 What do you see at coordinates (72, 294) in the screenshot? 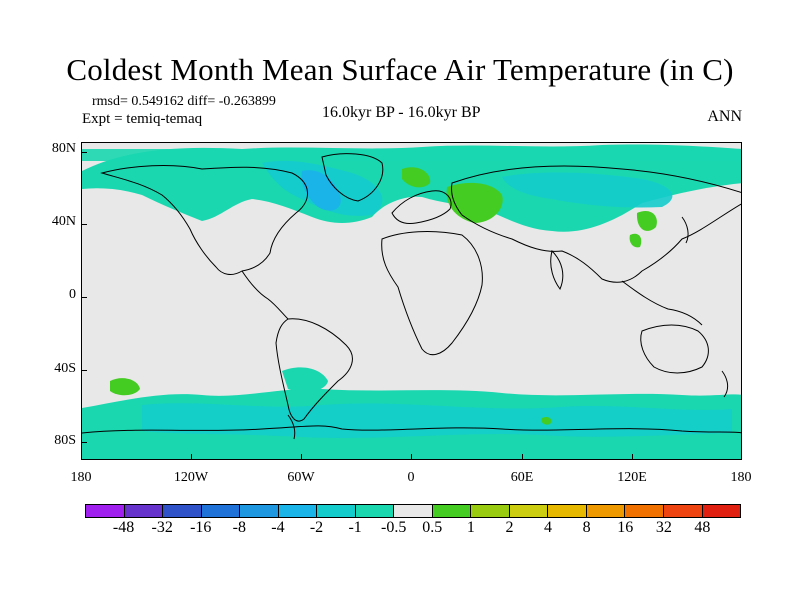
I see `lat-label-0: 0` at bounding box center [72, 294].